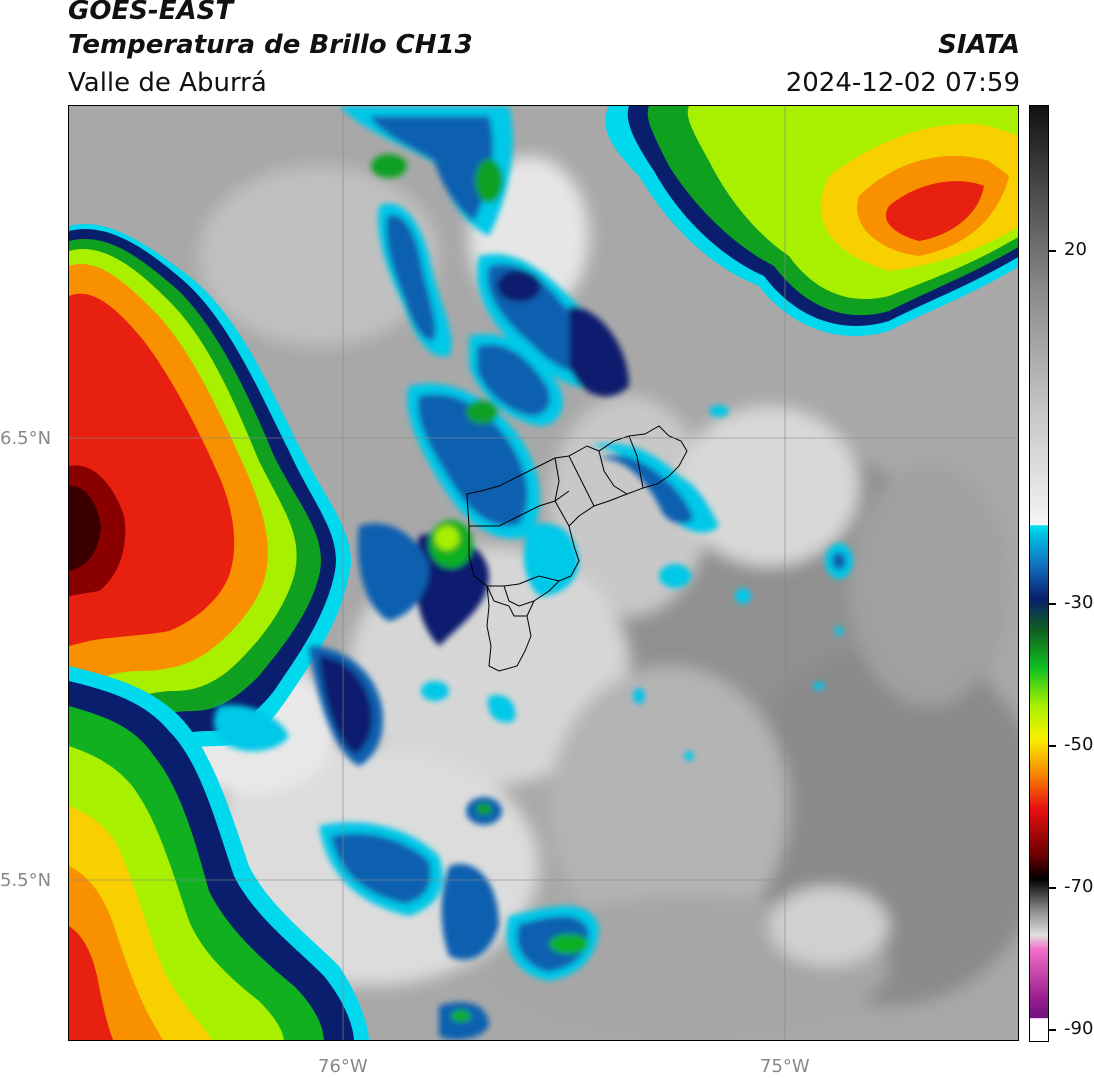  What do you see at coordinates (979, 45) in the screenshot?
I see `agency-label: SIATA` at bounding box center [979, 45].